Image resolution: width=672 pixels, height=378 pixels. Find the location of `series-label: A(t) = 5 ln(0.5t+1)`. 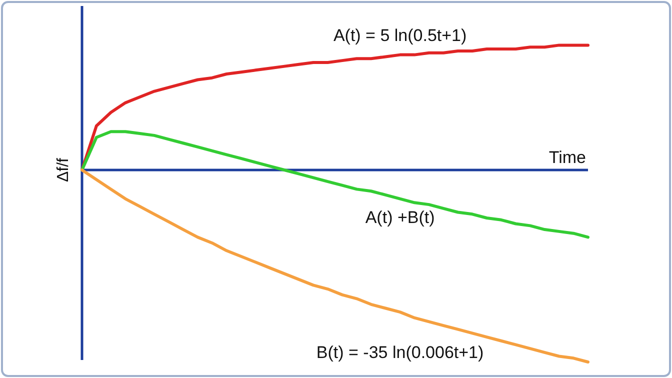

series-label: A(t) = 5 ln(0.5t+1) is located at coordinates (400, 35).